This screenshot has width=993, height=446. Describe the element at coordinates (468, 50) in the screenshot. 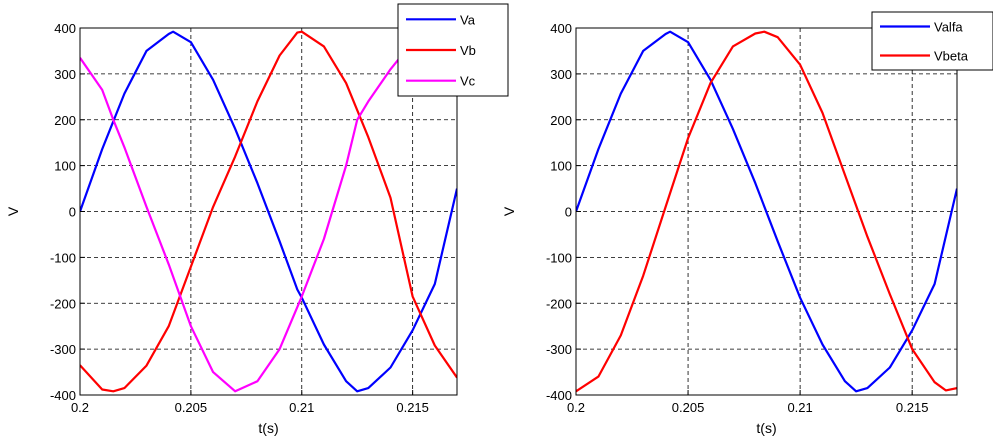

I see `legend-label-vb: Vb` at that location.